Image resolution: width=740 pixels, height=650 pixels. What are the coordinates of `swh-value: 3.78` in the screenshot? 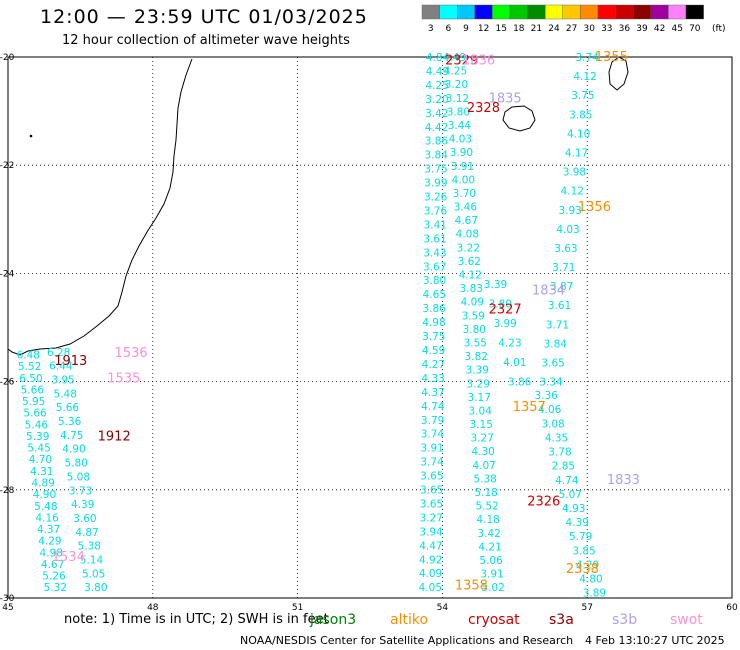 It's located at (559, 453).